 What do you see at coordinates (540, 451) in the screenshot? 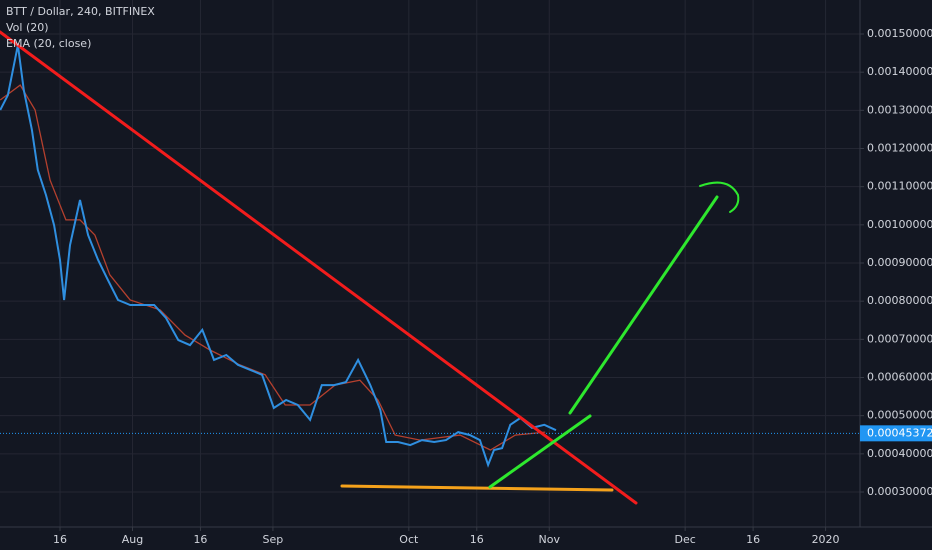
I see `rising-line` at bounding box center [540, 451].